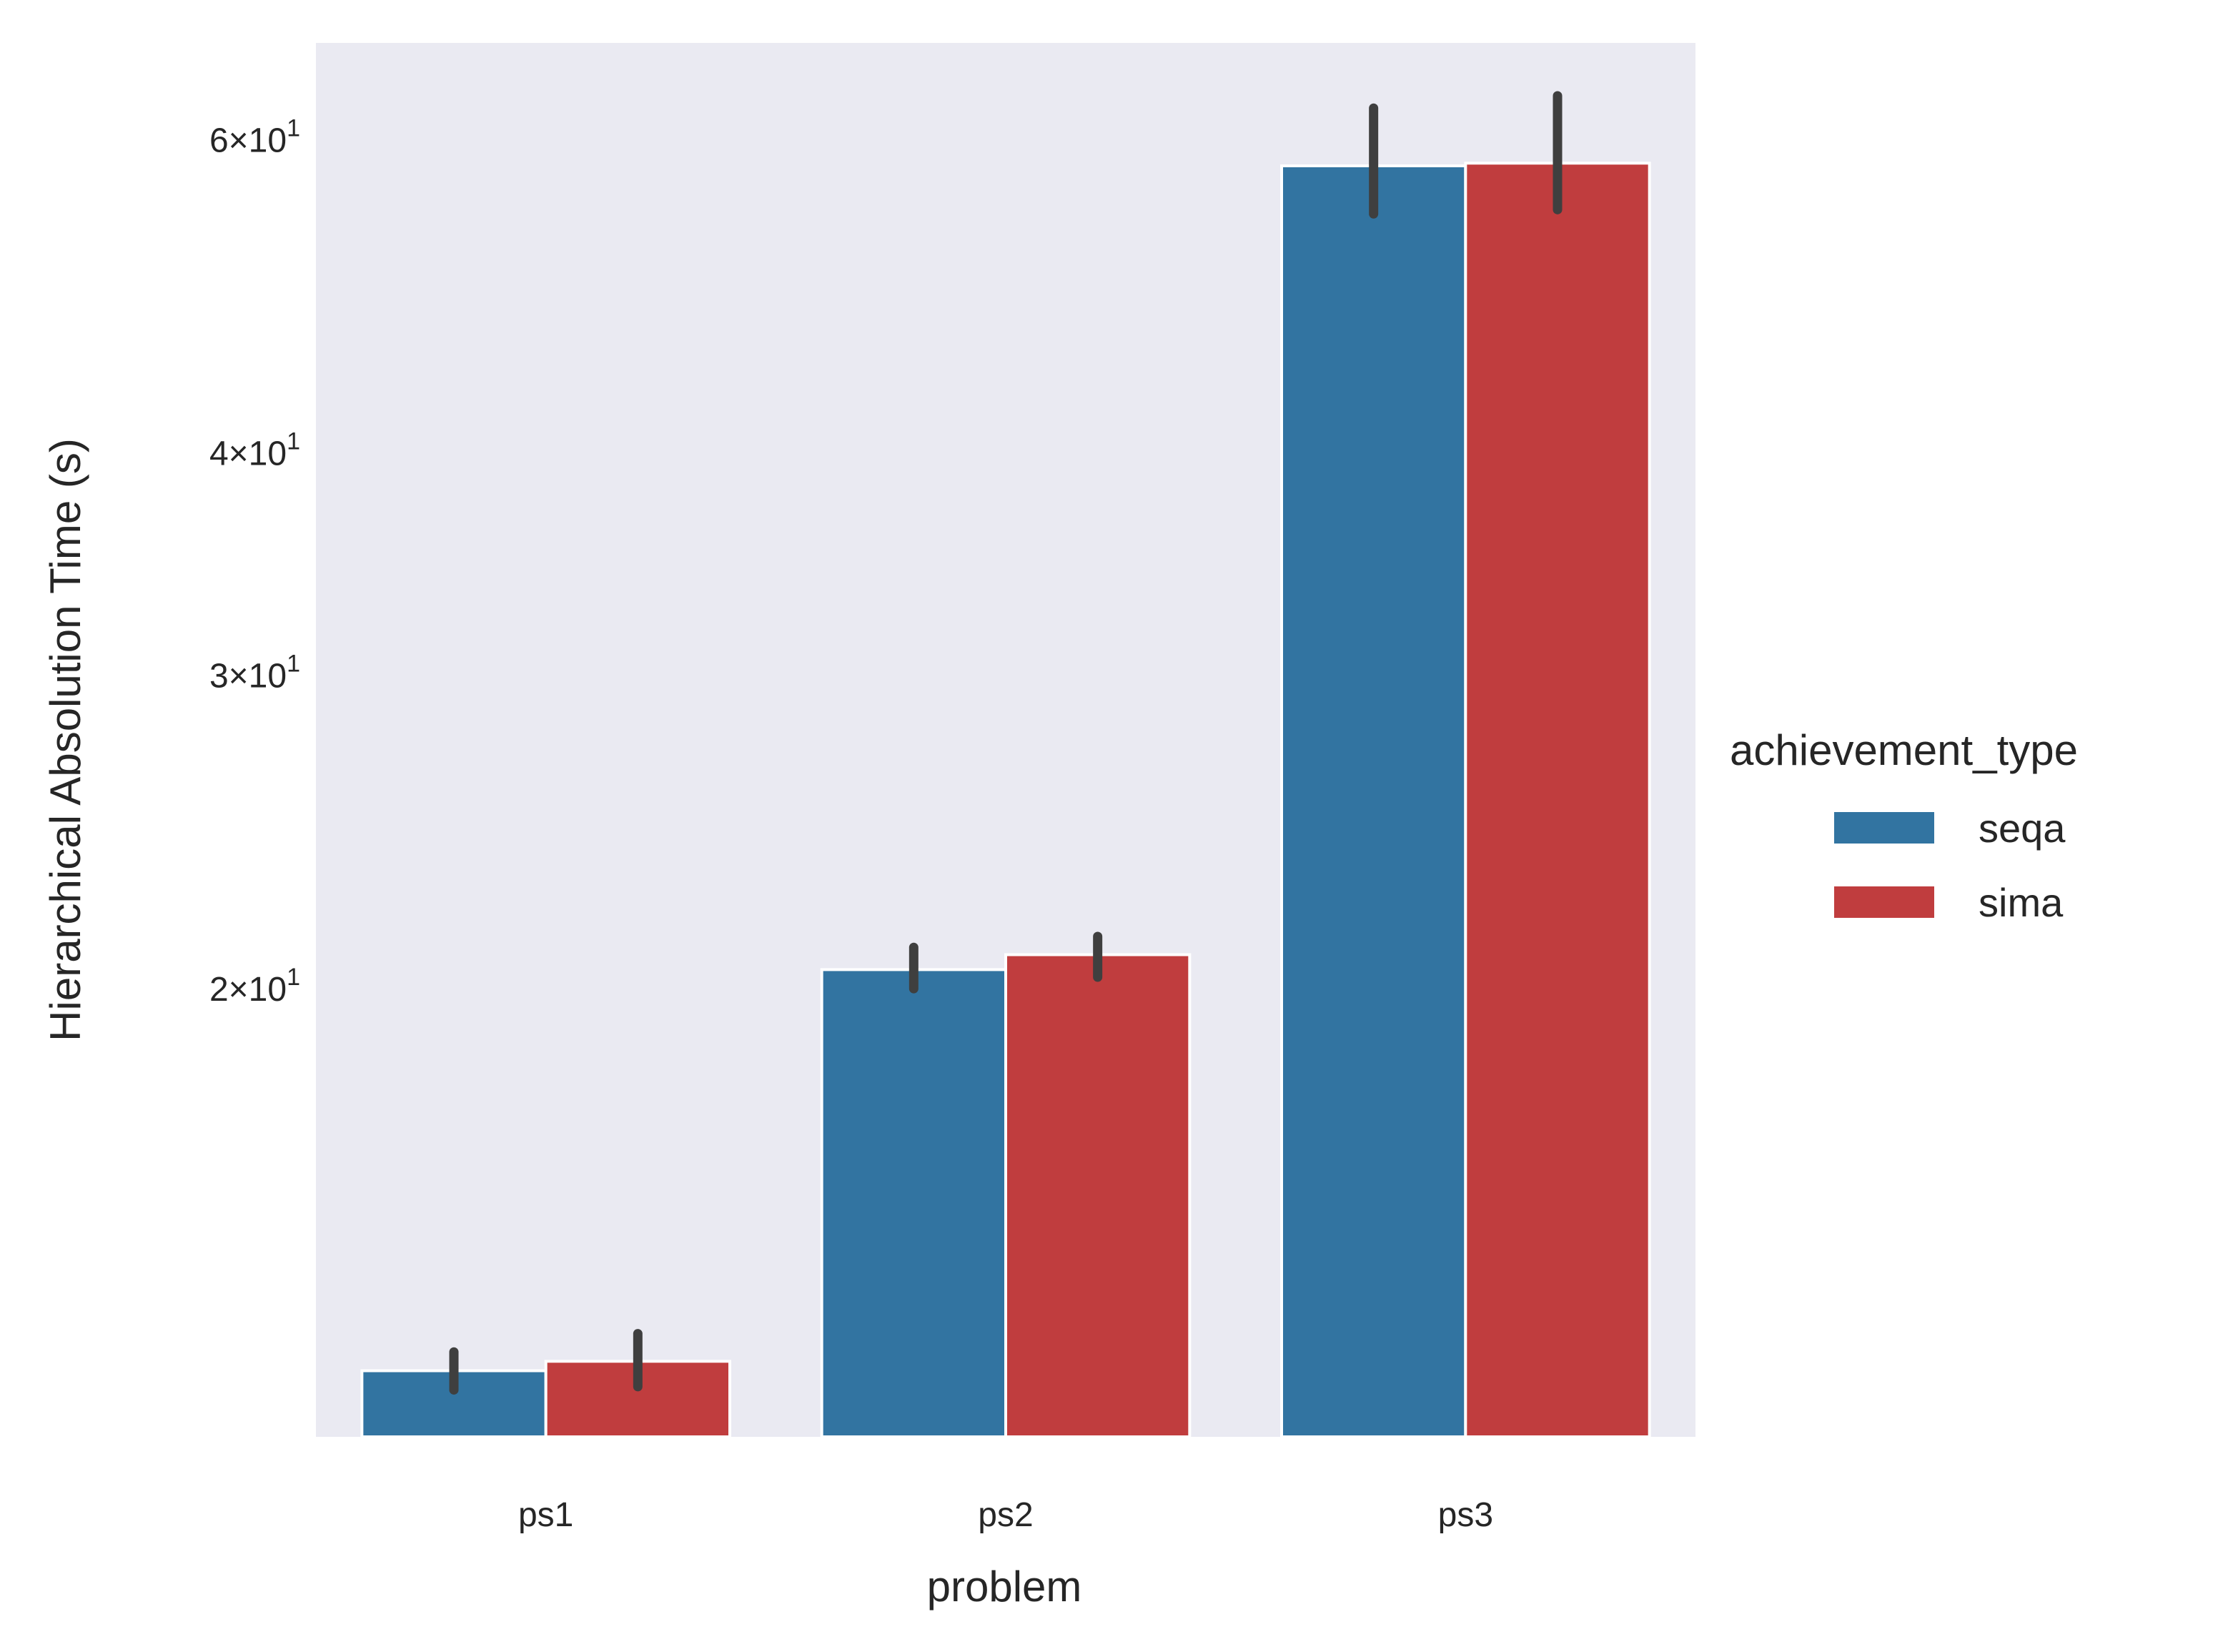  Describe the element at coordinates (2021, 903) in the screenshot. I see `legend-label-sima: sima` at that location.